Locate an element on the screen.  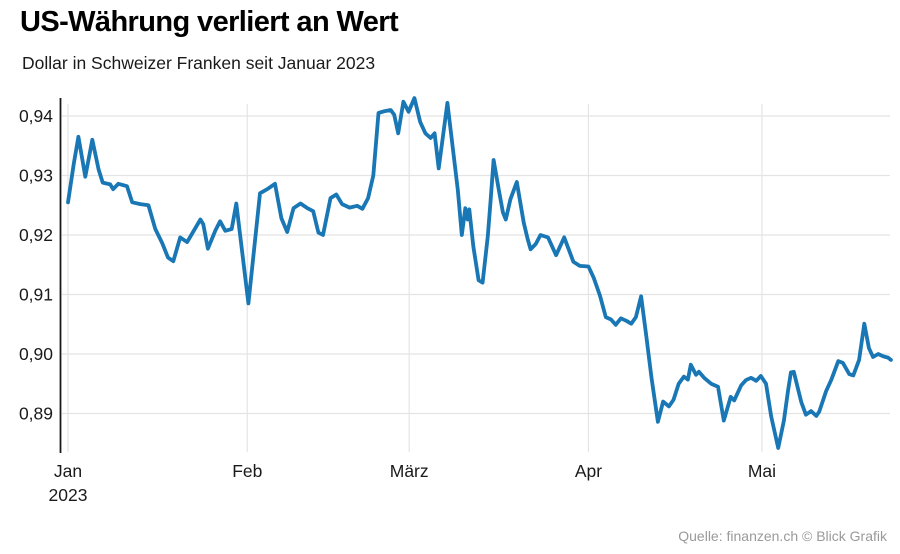
y-tick-label: 0,90 is located at coordinates (36, 354).